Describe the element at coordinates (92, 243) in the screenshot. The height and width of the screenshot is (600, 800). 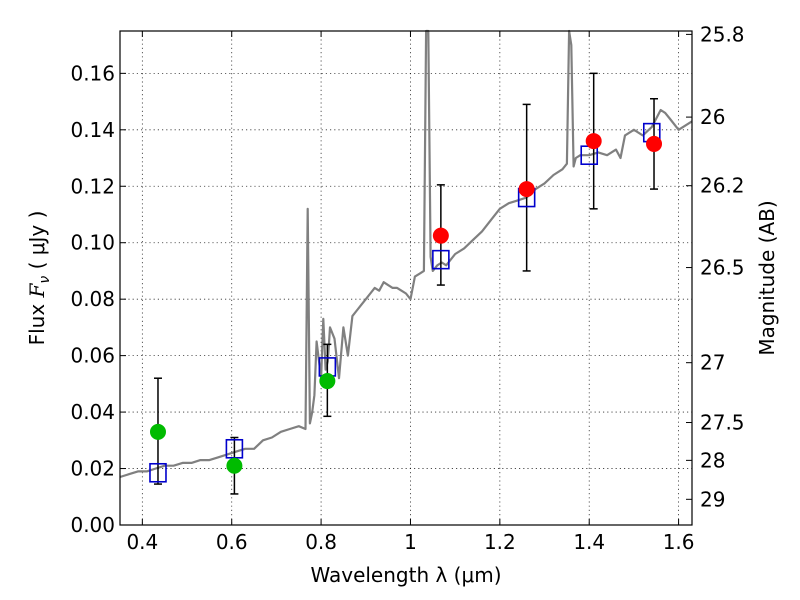
I see `y-tick-label-5: 0.10` at that location.